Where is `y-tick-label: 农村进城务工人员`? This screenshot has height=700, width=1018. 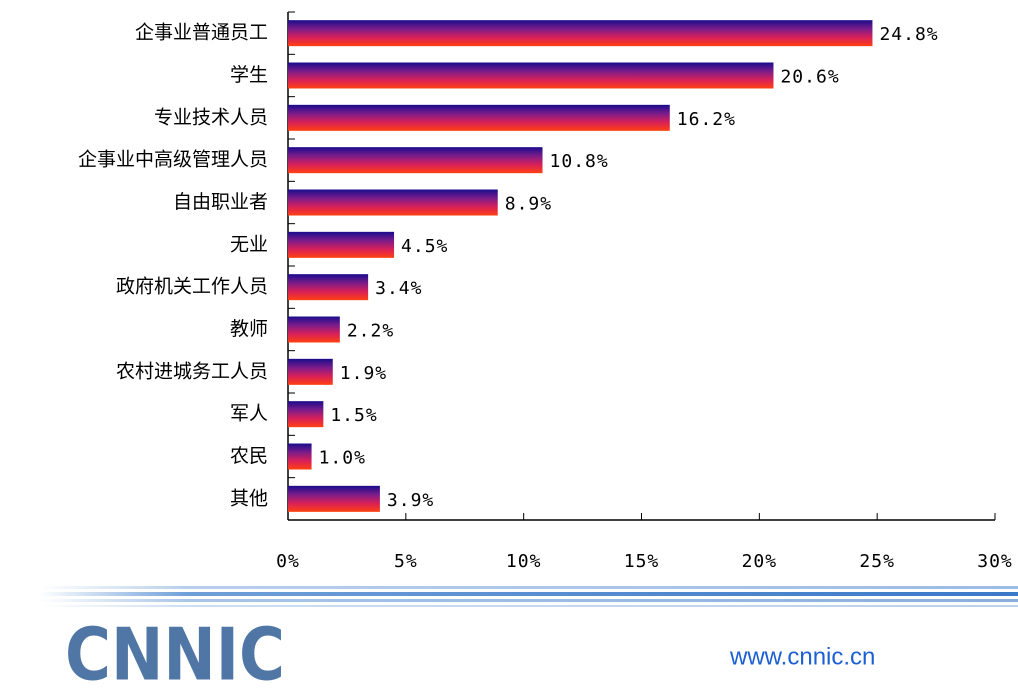 y-tick-label: 农村进城务工人员 is located at coordinates (192, 371).